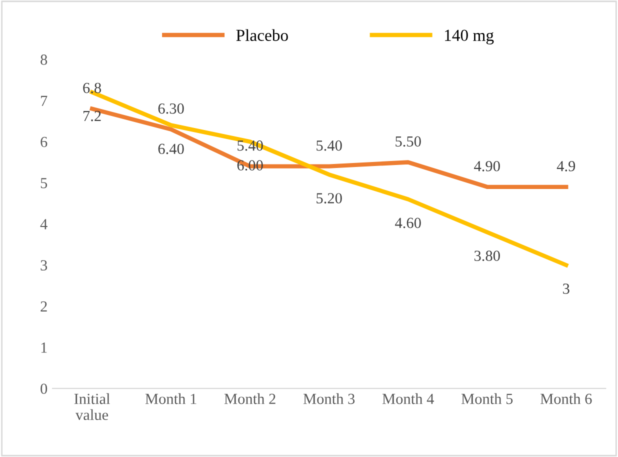  Describe the element at coordinates (92, 88) in the screenshot. I see `data-label: 6.8` at that location.